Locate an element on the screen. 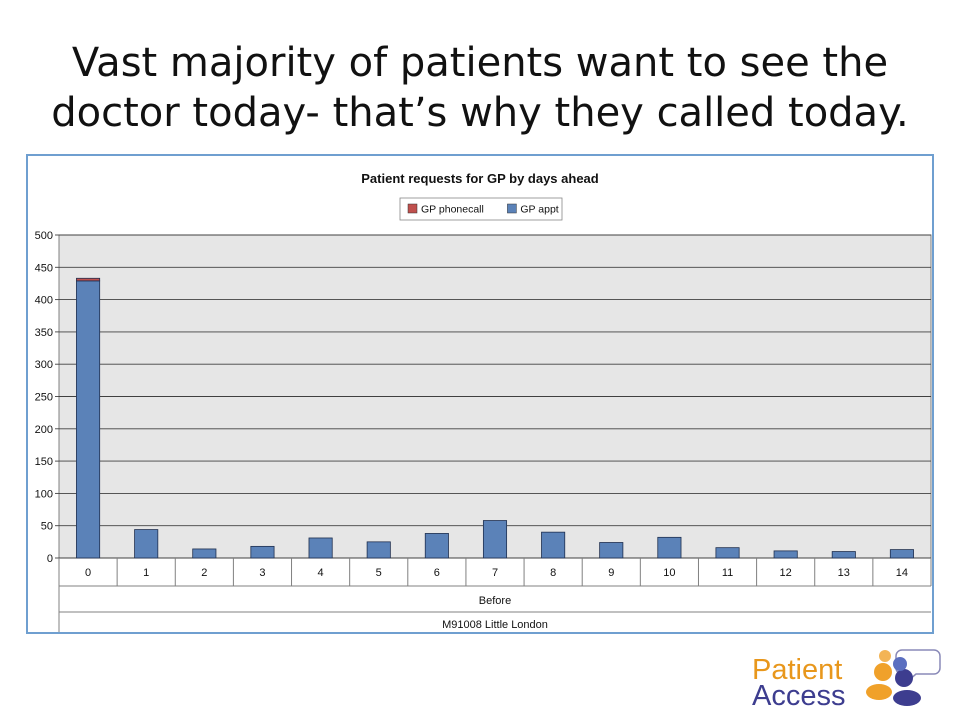 This screenshot has height=720, width=960. chart-title: Patient requests for GP by days ahead is located at coordinates (480, 178).